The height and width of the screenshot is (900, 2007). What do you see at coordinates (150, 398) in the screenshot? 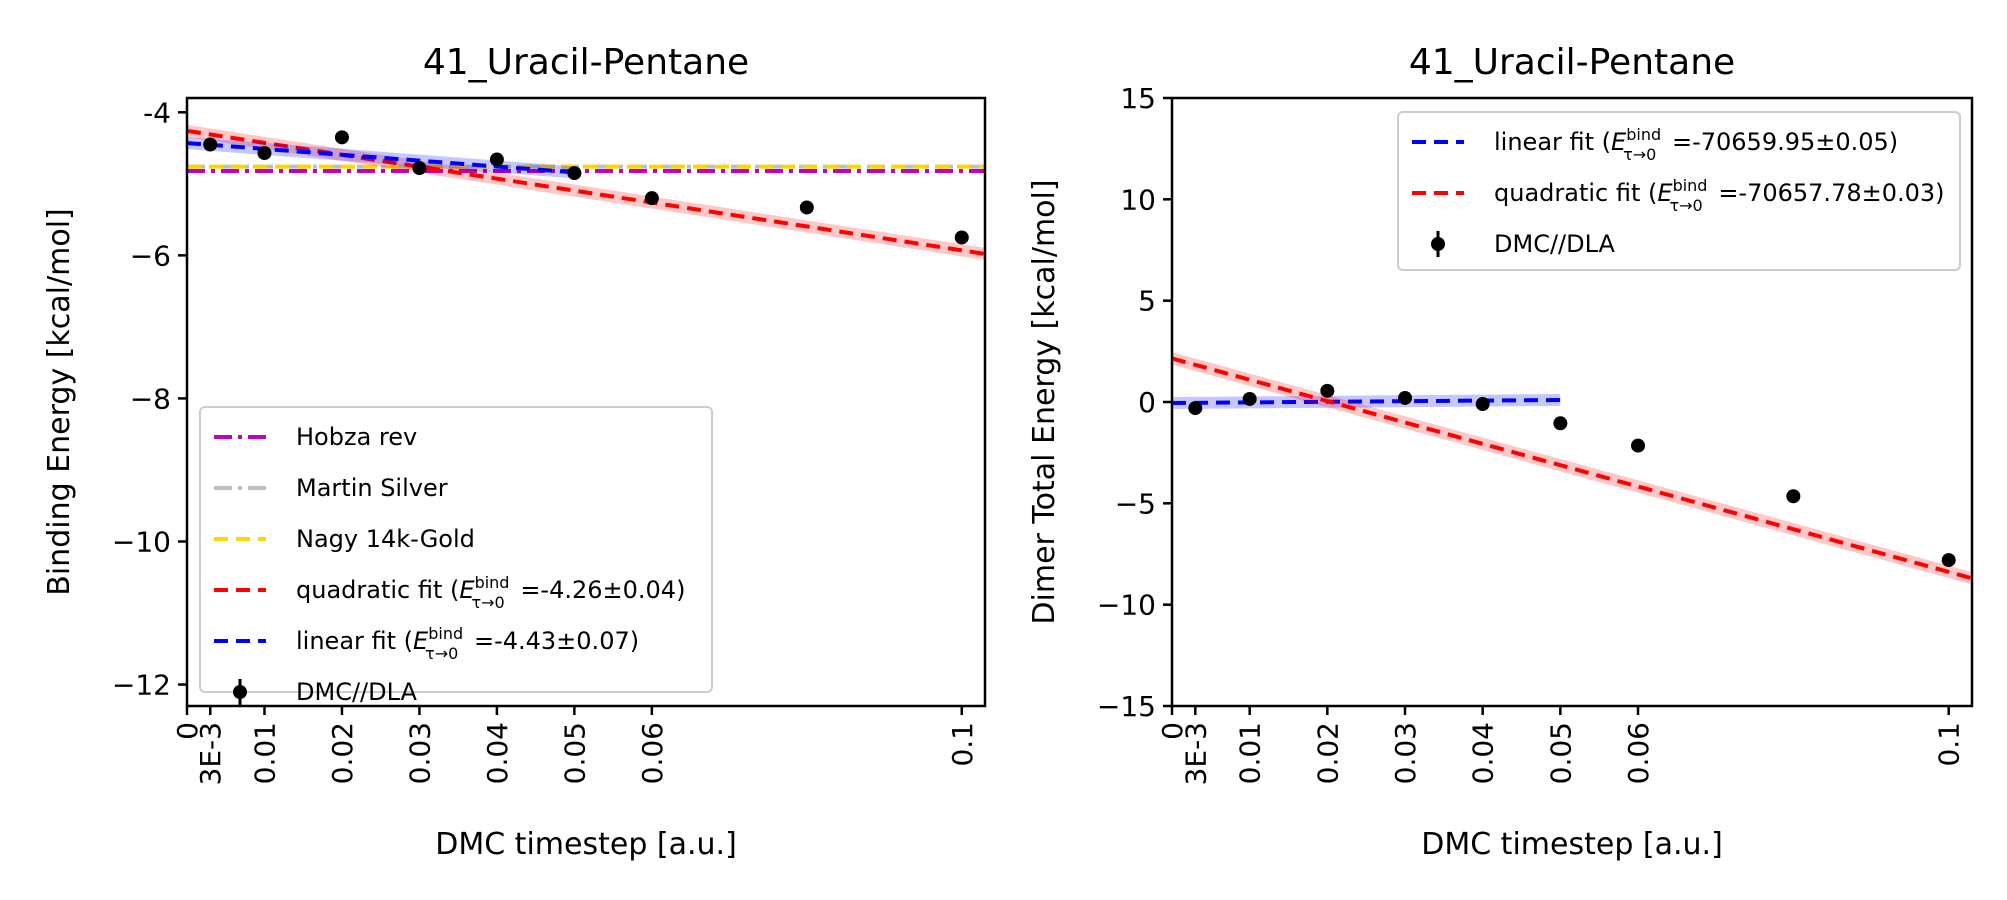
I see `y-tick-label: −8` at bounding box center [150, 398].